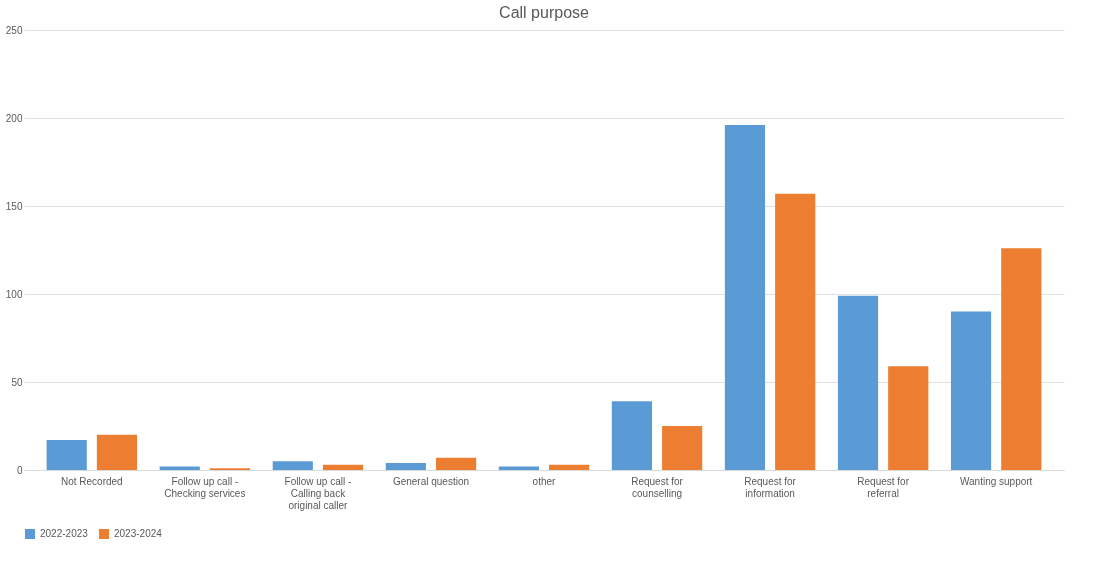 This screenshot has width=1116, height=576. I want to click on x-tick-label: Follow up call - Calling back original caller, so click(318, 493).